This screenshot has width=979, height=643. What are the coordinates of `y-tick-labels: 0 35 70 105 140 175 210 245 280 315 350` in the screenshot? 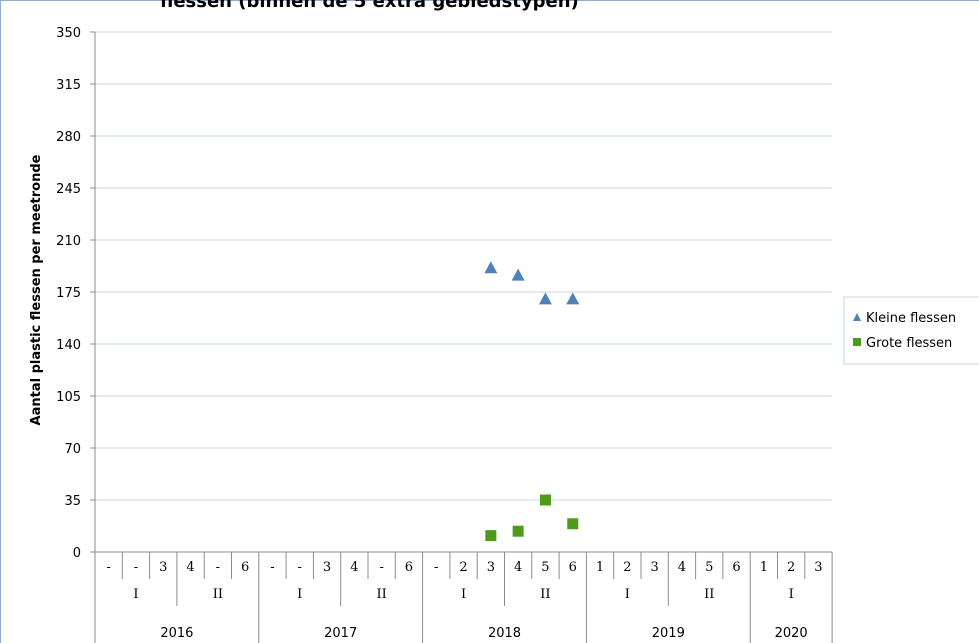 It's located at (68, 293).